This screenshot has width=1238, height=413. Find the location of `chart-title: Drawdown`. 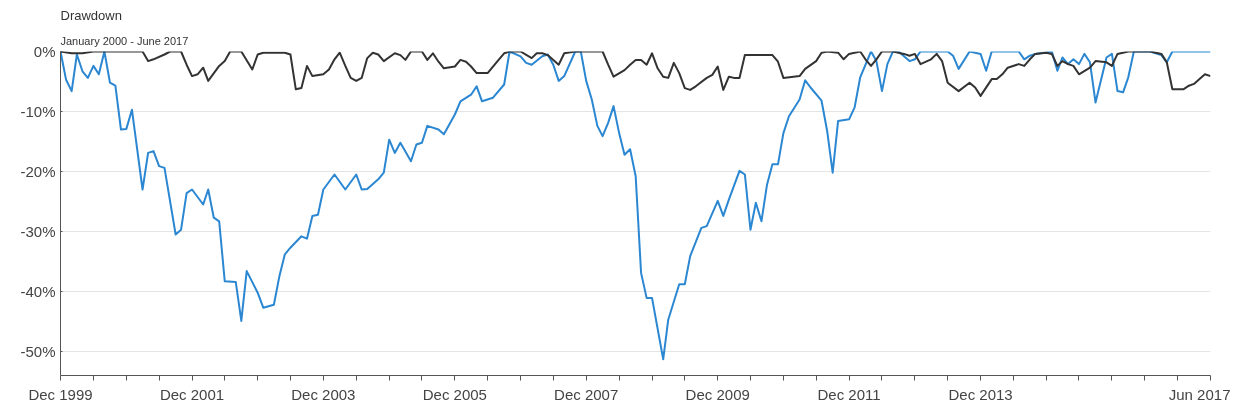

chart-title: Drawdown is located at coordinates (91, 15).